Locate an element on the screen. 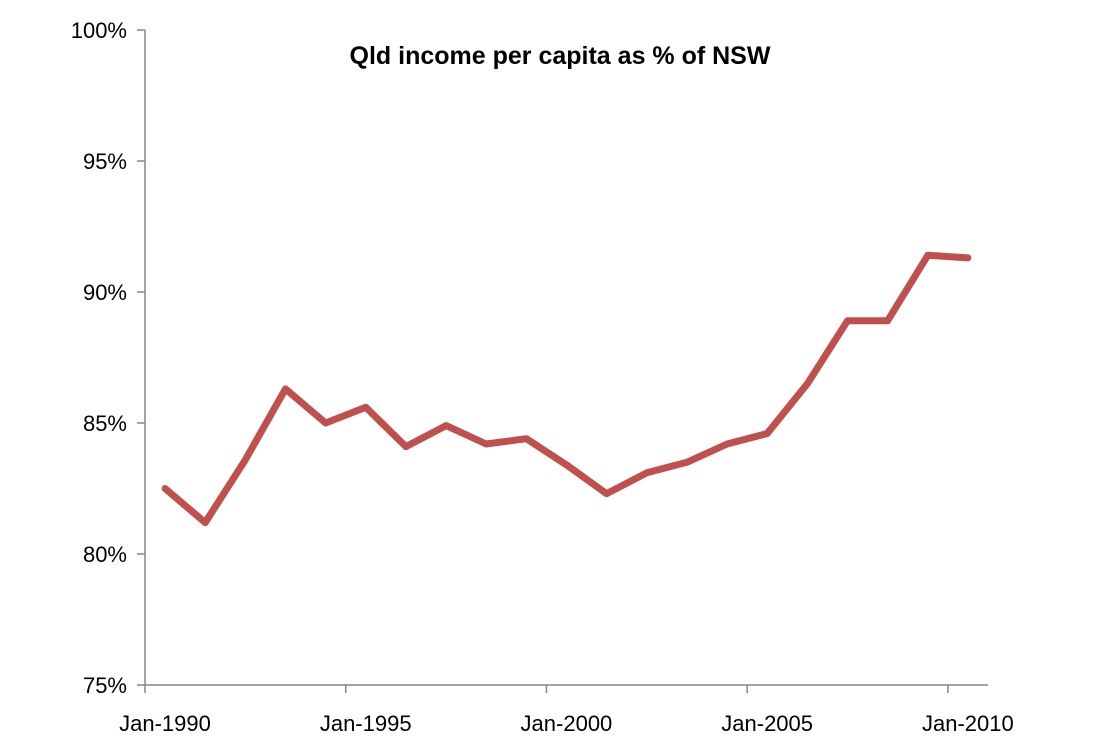 The width and height of the screenshot is (1107, 751). y-tick-label: 75% is located at coordinates (105, 685).